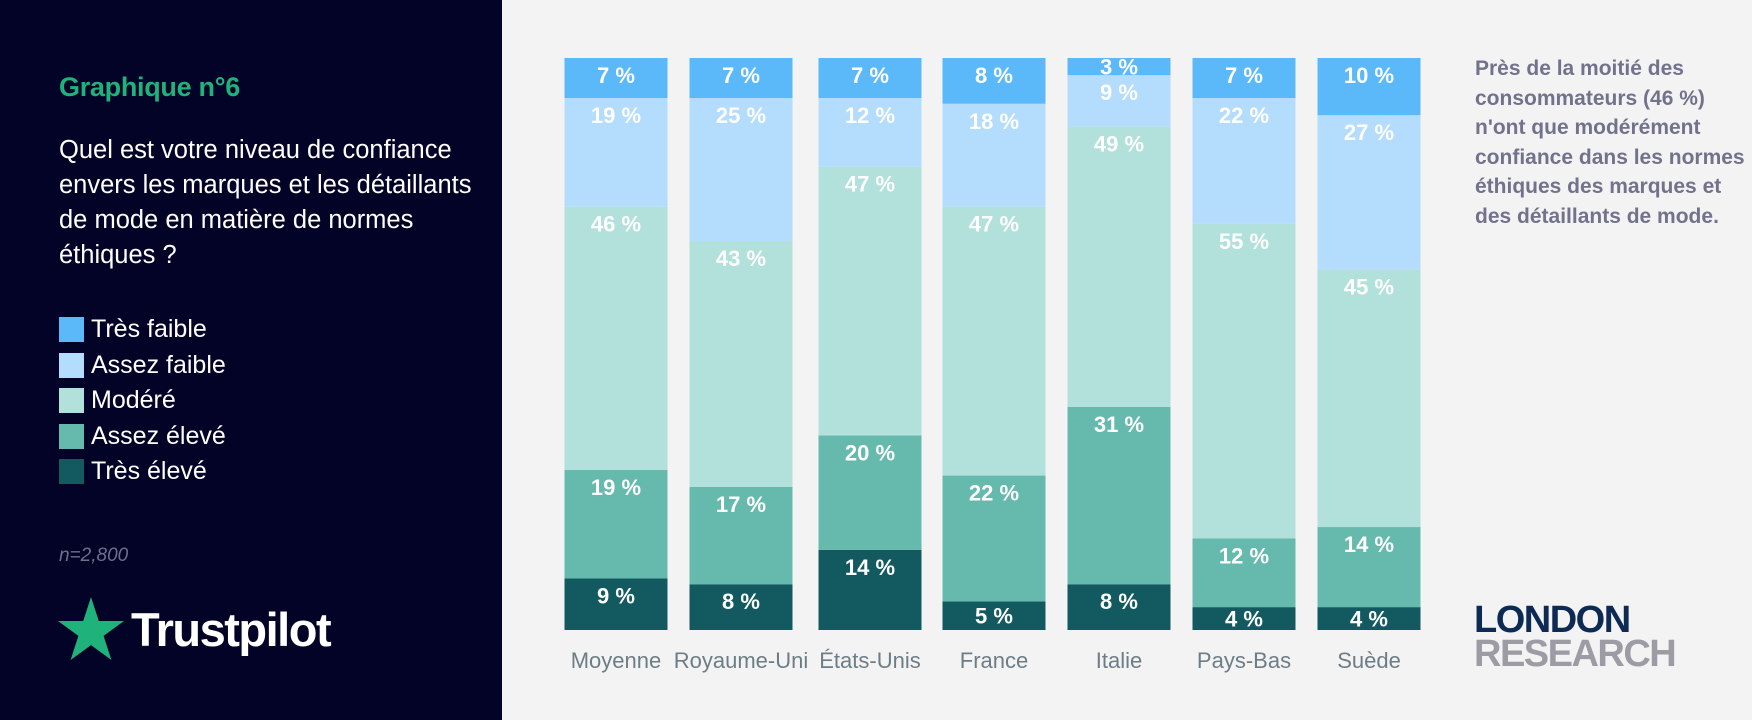 The image size is (1752, 720). I want to click on category-label: États-Unis, so click(869, 660).